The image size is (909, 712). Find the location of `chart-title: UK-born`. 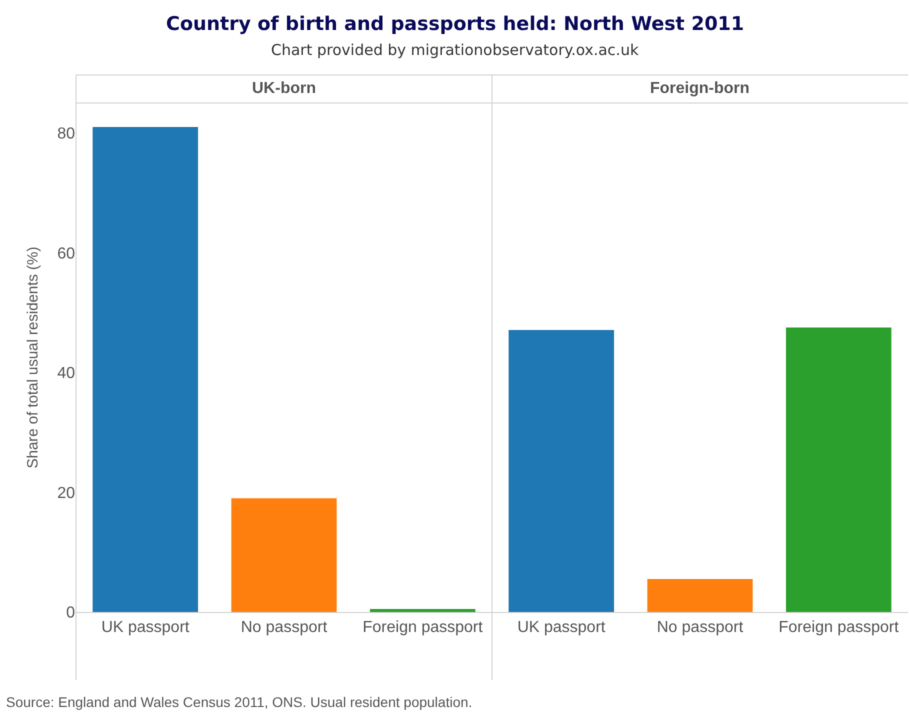

chart-title: UK-born is located at coordinates (284, 88).